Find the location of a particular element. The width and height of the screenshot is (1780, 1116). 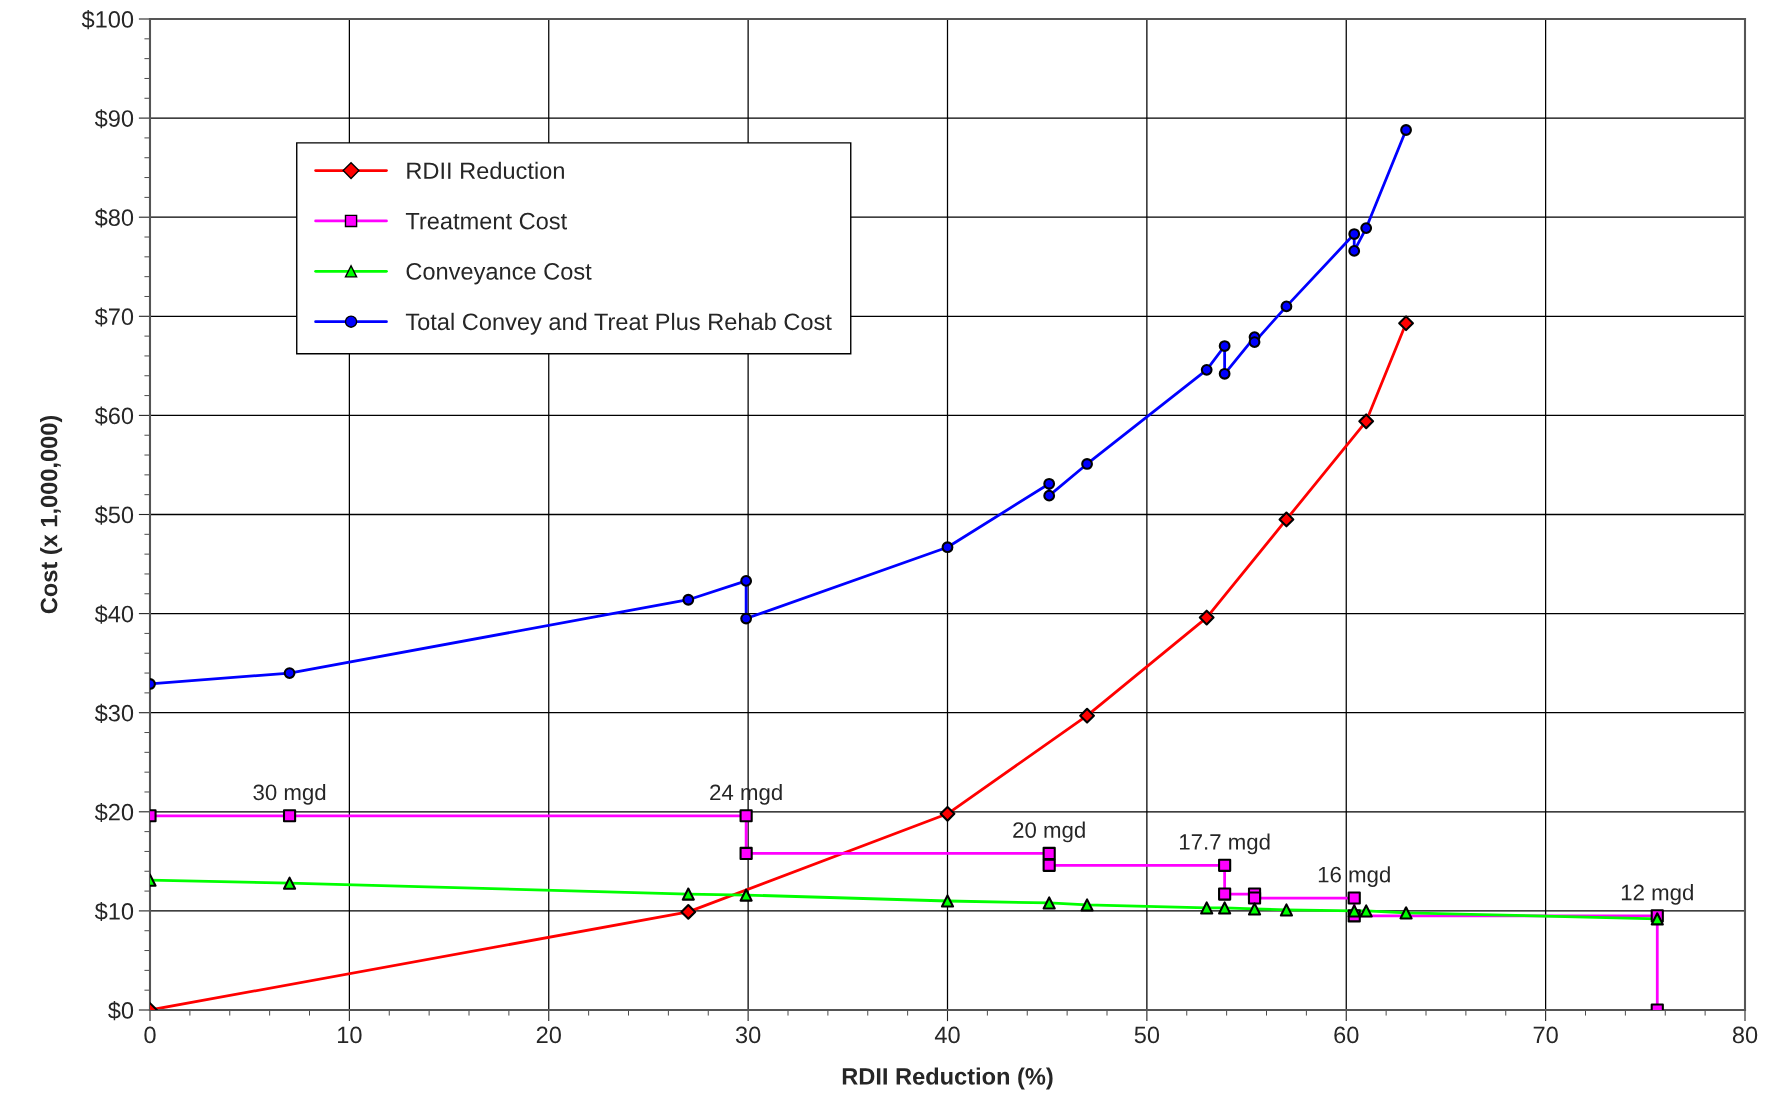

x-tick-label: 70 is located at coordinates (1545, 1035).